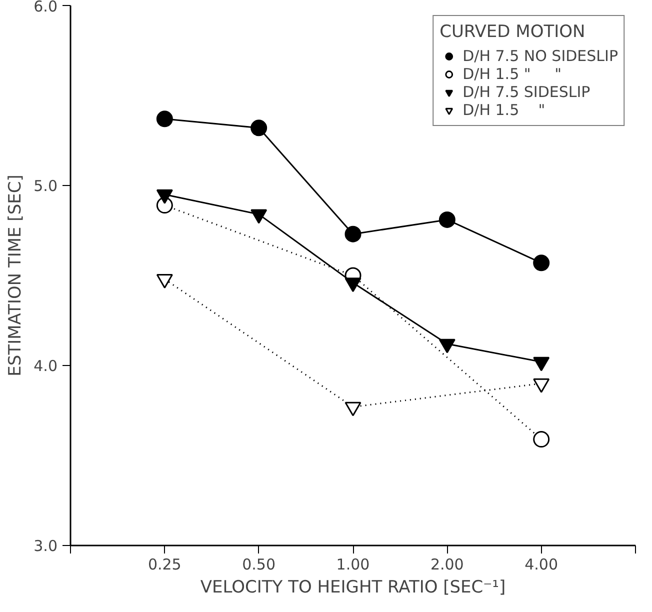  I want to click on y-axis-title: ESTIMATION TIME [SEC], so click(16, 275).